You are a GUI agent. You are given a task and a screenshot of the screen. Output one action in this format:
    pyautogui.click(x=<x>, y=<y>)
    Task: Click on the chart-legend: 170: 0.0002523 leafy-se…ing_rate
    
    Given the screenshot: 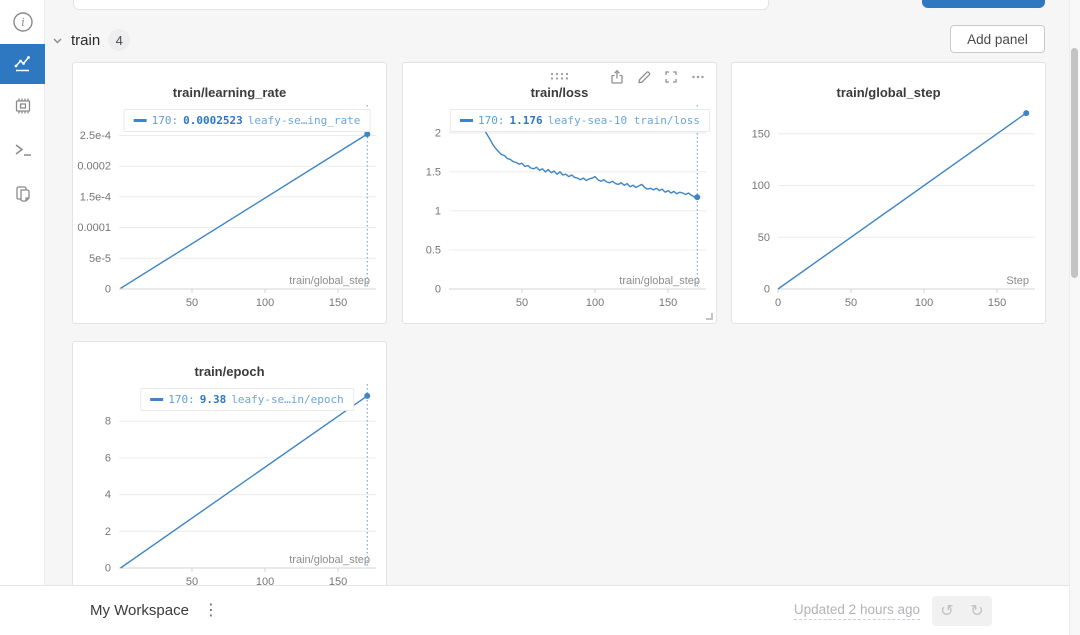 What is the action you would take?
    pyautogui.click(x=247, y=120)
    